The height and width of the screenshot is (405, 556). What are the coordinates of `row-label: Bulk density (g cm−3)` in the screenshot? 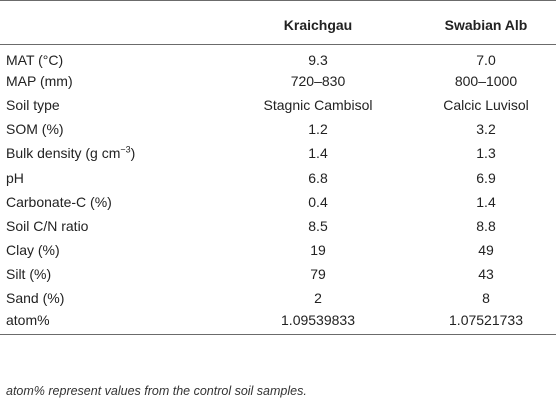 It's located at (110, 153).